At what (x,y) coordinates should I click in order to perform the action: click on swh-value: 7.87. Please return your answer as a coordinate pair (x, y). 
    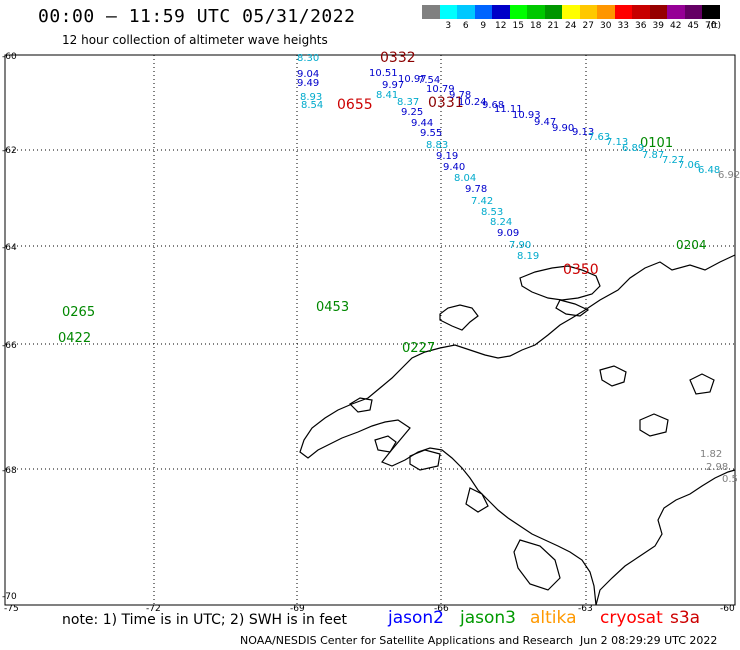
    Looking at the image, I should click on (653, 155).